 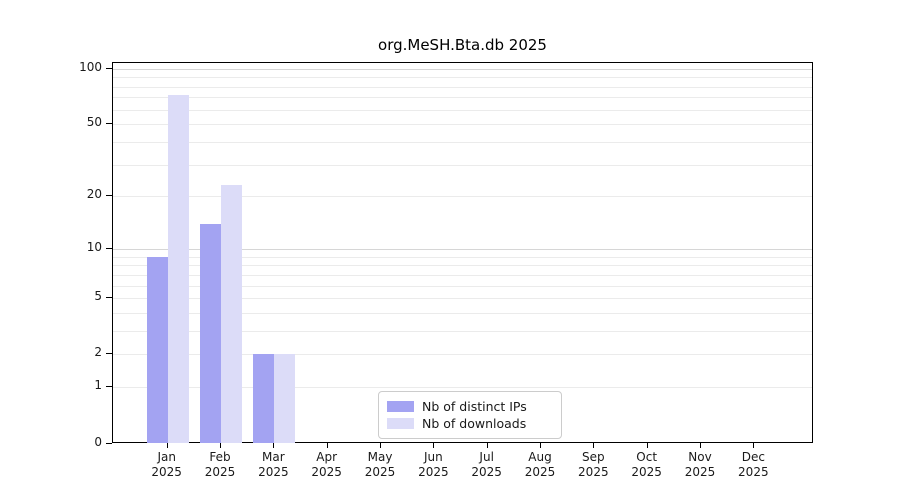 I want to click on y-tick-label: 5, so click(x=98, y=296).